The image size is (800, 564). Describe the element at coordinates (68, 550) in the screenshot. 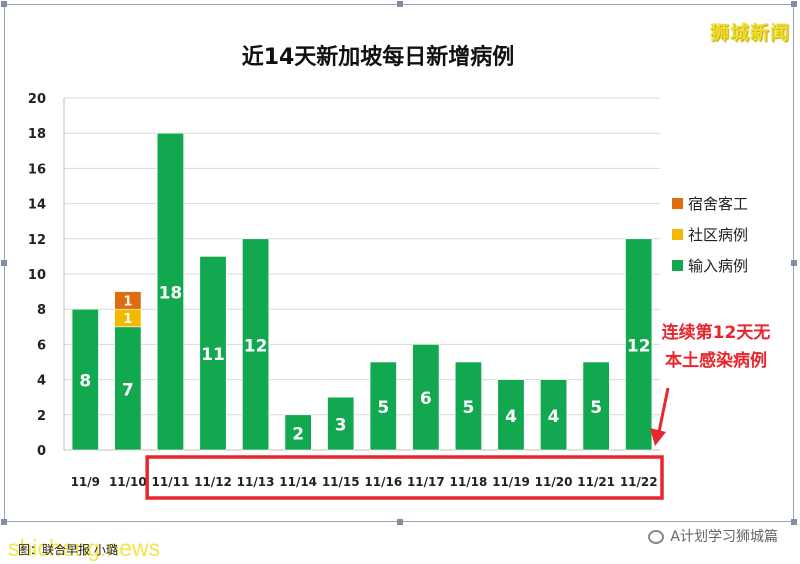

I see `footer-credit: 图：联合早报 小璐` at that location.